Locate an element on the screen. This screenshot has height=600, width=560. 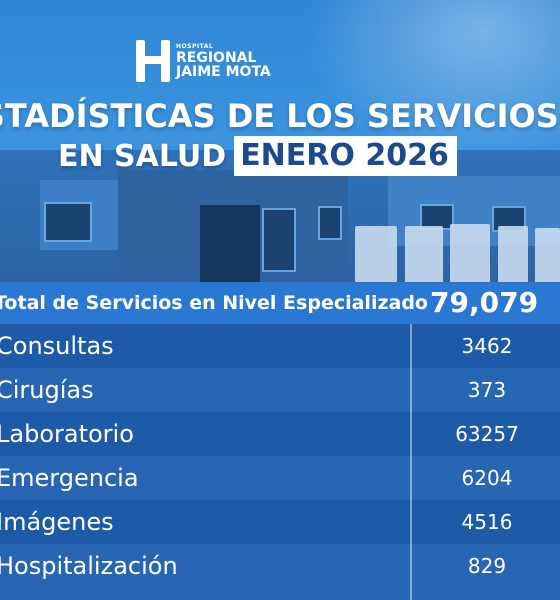
service-name: Imágenes is located at coordinates (57, 522).